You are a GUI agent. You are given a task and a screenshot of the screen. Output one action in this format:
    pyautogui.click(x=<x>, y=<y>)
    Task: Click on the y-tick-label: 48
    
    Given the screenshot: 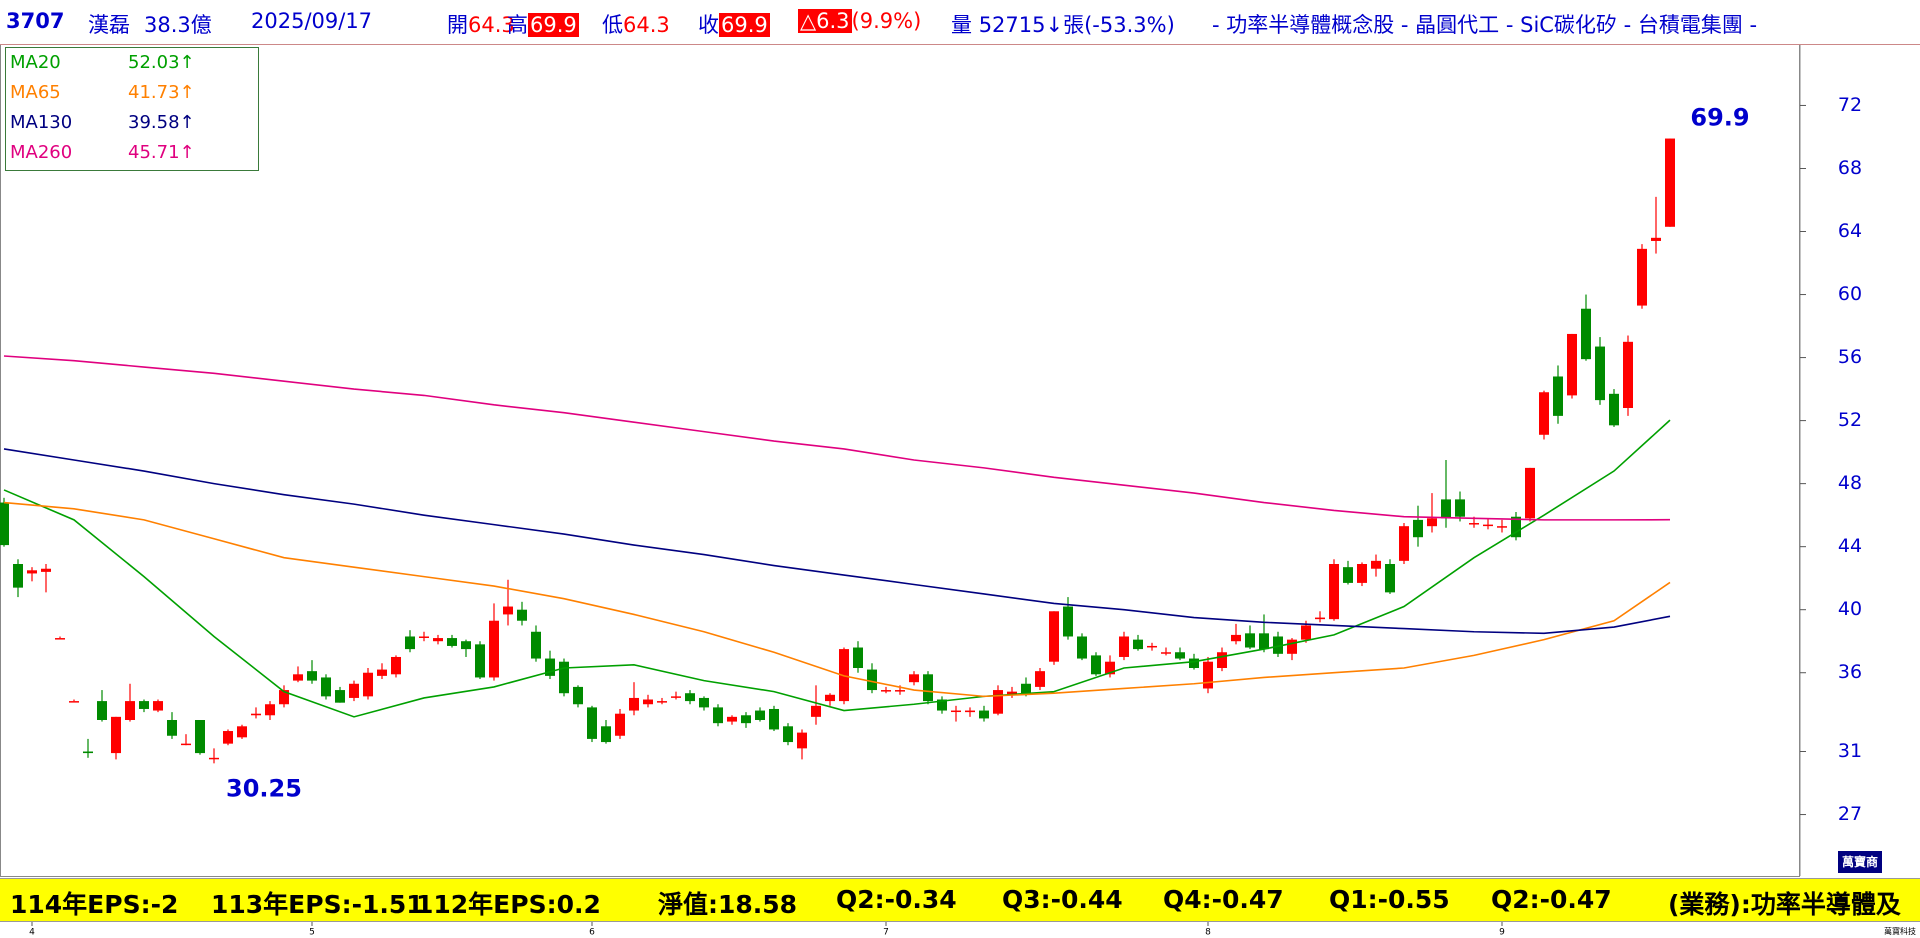 What is the action you would take?
    pyautogui.click(x=1850, y=483)
    